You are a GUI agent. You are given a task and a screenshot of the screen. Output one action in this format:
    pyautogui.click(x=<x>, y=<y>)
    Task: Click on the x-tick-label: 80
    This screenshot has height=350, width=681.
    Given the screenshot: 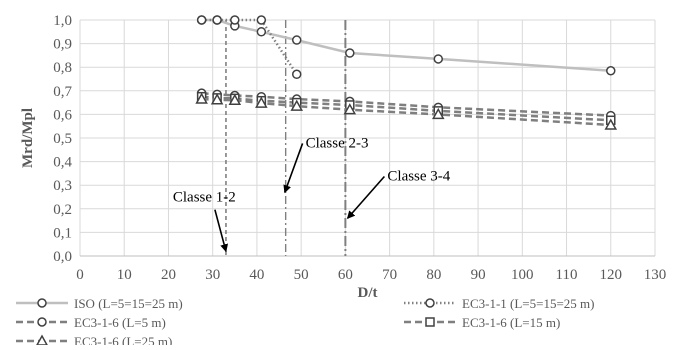 What is the action you would take?
    pyautogui.click(x=433, y=275)
    